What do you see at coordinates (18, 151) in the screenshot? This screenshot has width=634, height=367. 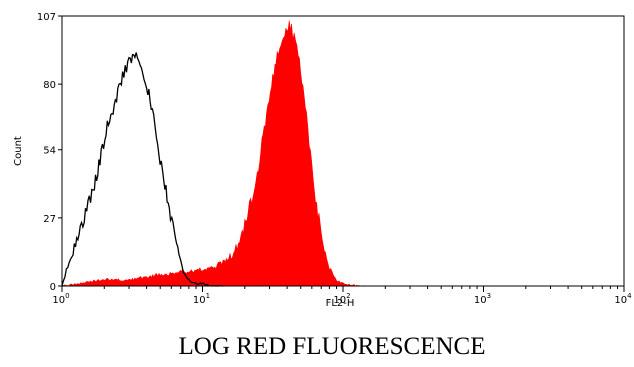 I see `y-axis-label: Count` at bounding box center [18, 151].